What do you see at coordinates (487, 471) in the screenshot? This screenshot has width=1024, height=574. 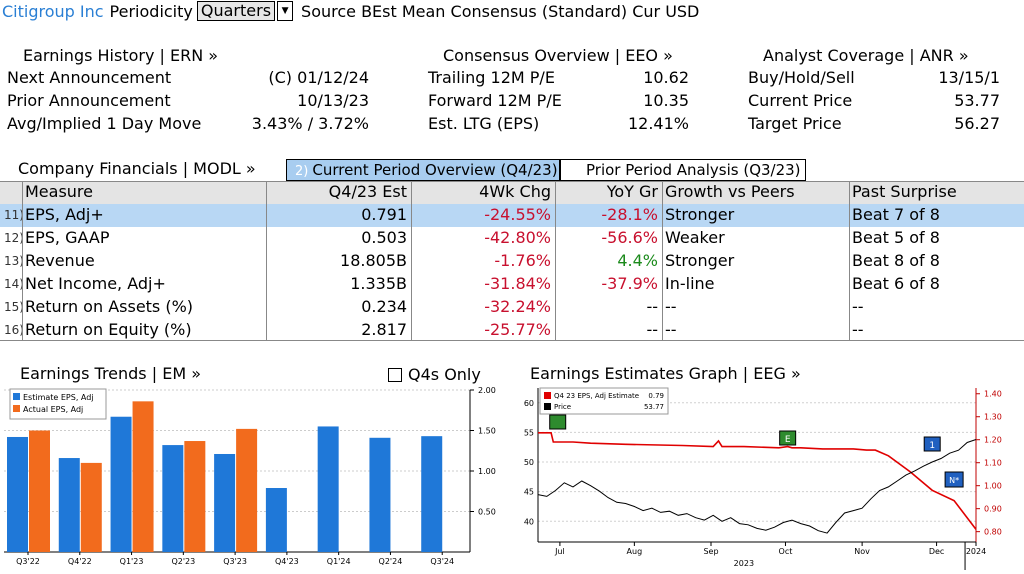 I see `y-tick-label: 1.00` at bounding box center [487, 471].